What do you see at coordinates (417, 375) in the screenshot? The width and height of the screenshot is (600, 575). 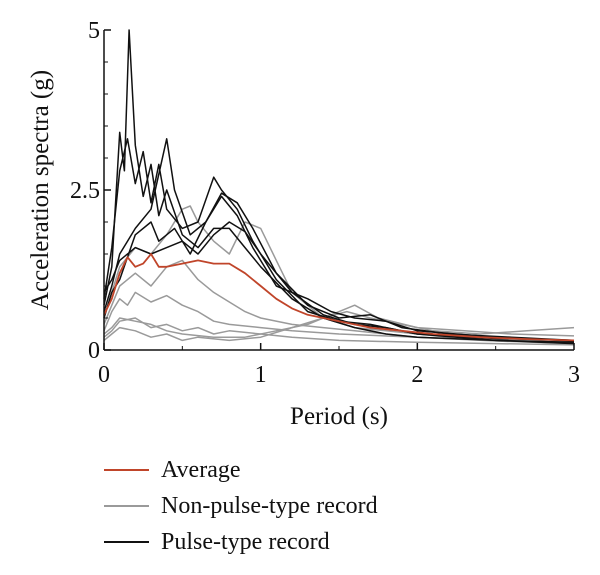 I see `x-tick-label-2: 2` at bounding box center [417, 375].